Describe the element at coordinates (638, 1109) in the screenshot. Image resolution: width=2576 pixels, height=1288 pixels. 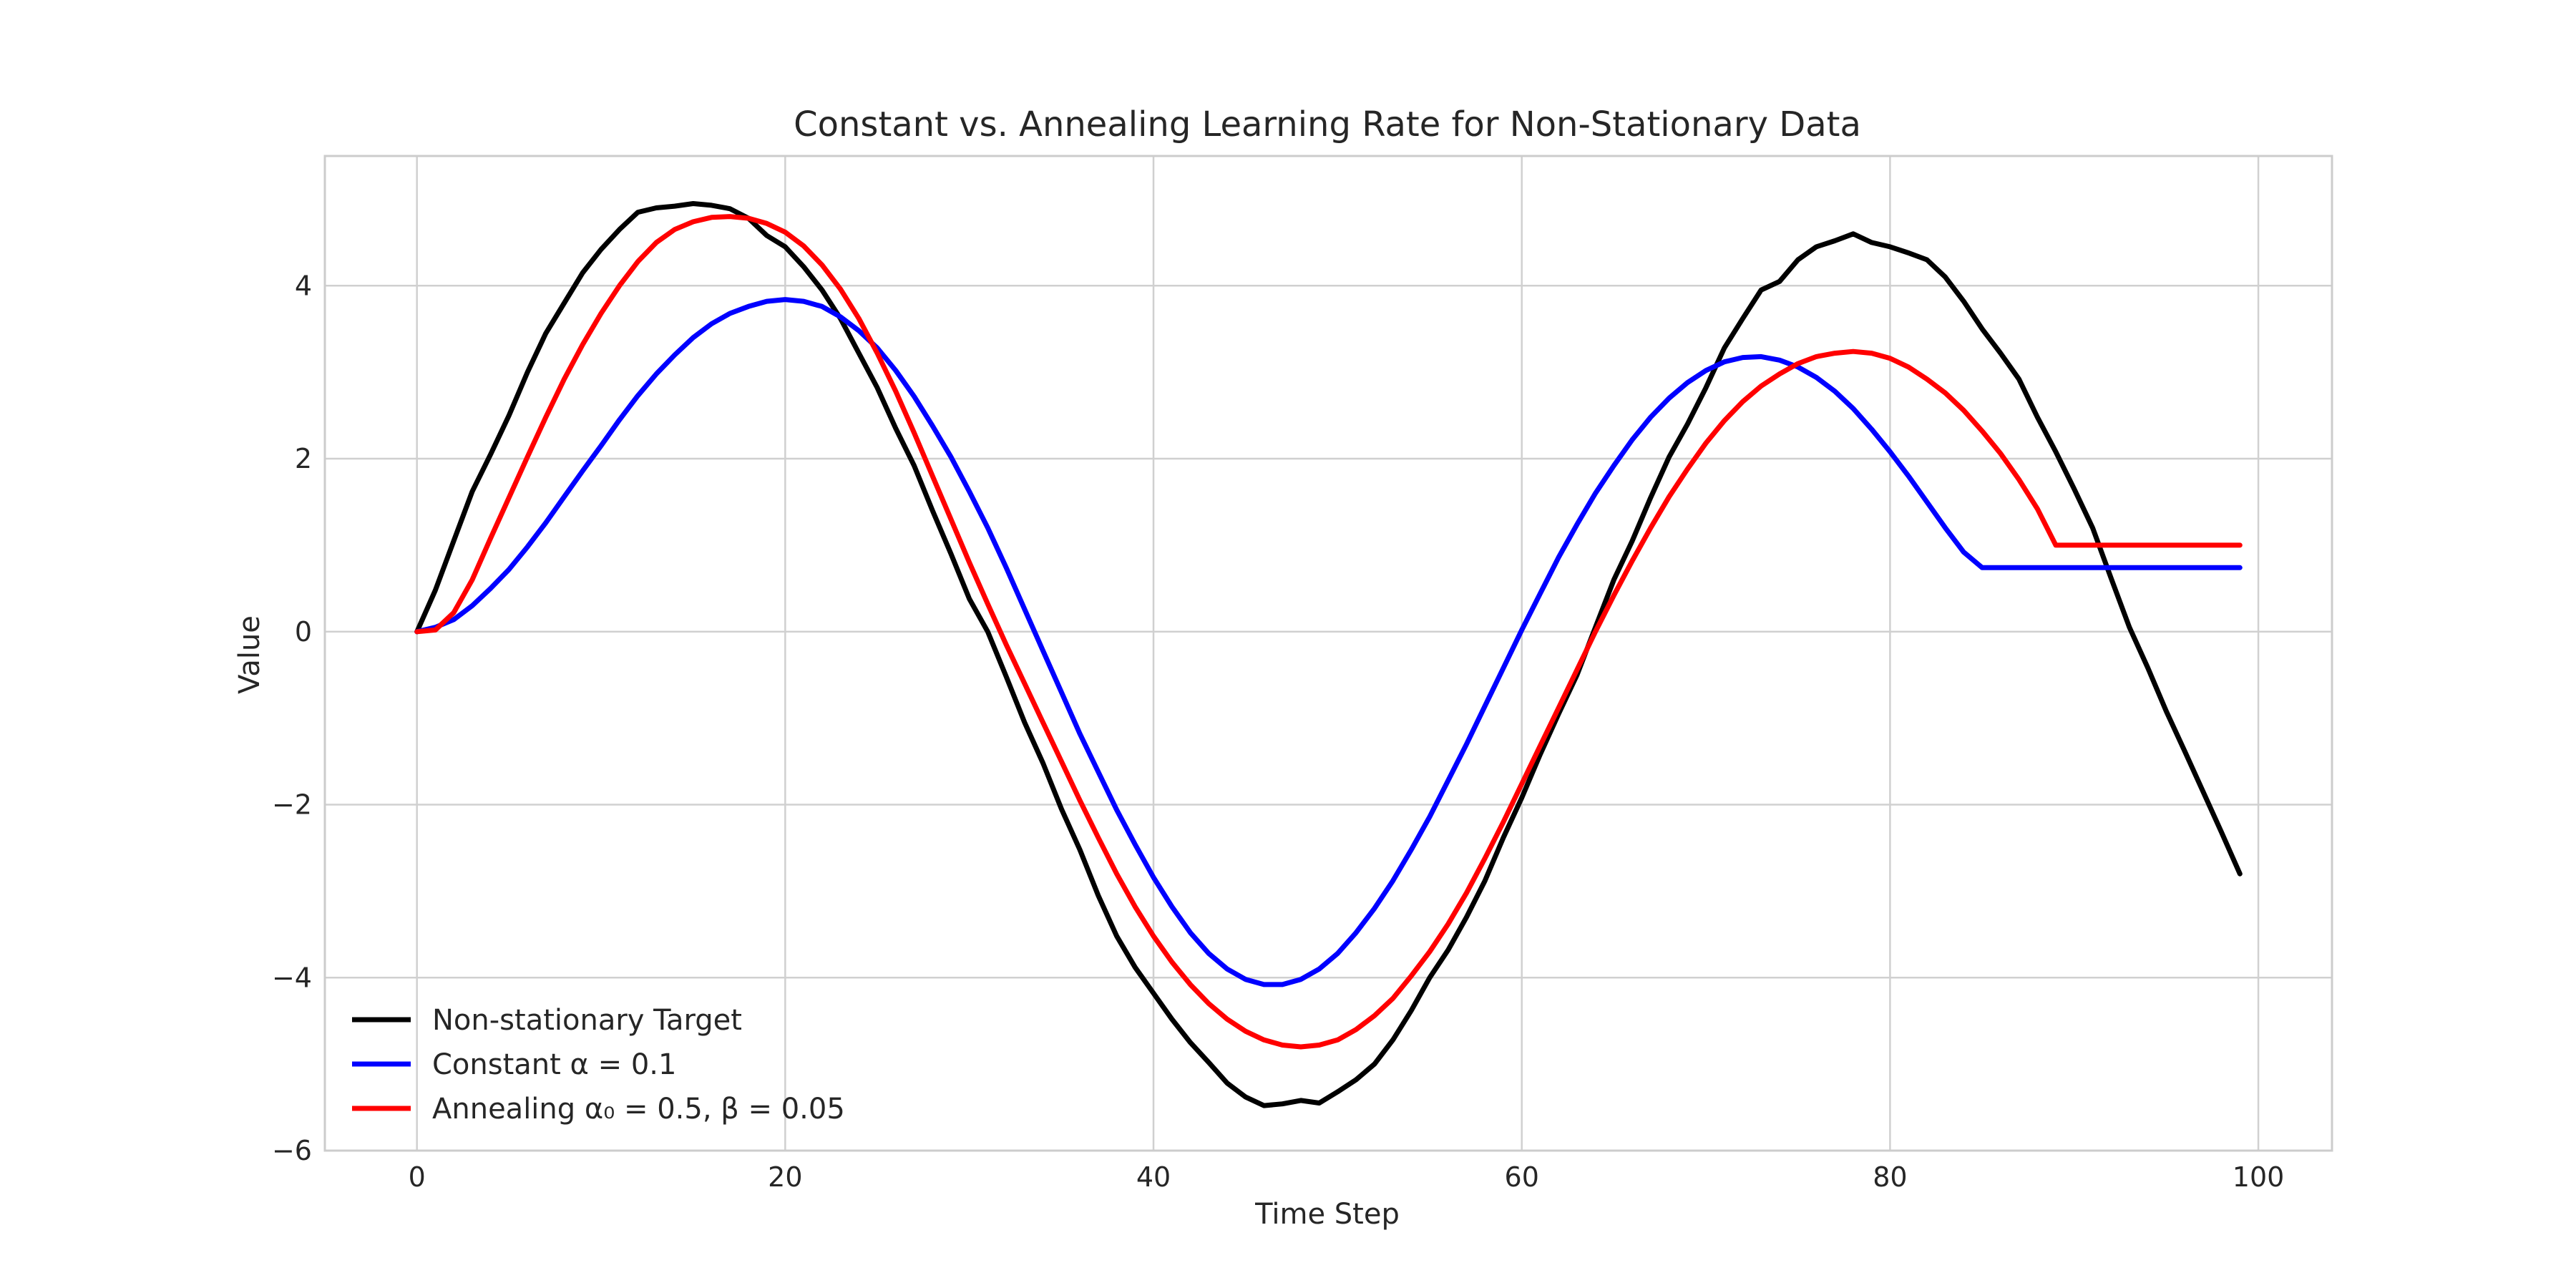
I see `legend-label: Annealing α₀ = 0.5, β = 0.05` at that location.